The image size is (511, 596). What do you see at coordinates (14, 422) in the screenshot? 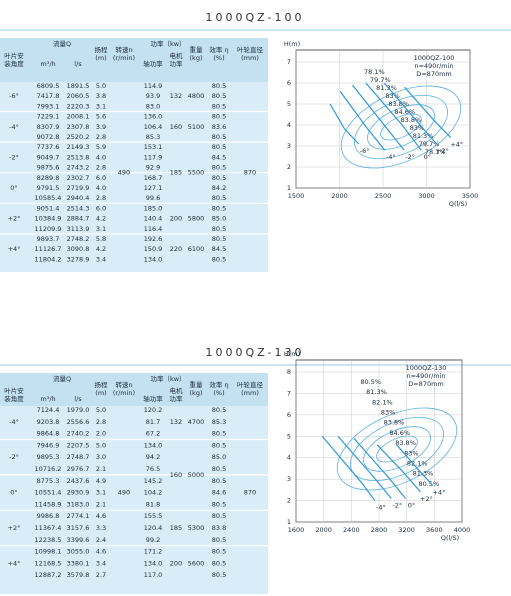
I see `angle-cell: -4°` at bounding box center [14, 422].